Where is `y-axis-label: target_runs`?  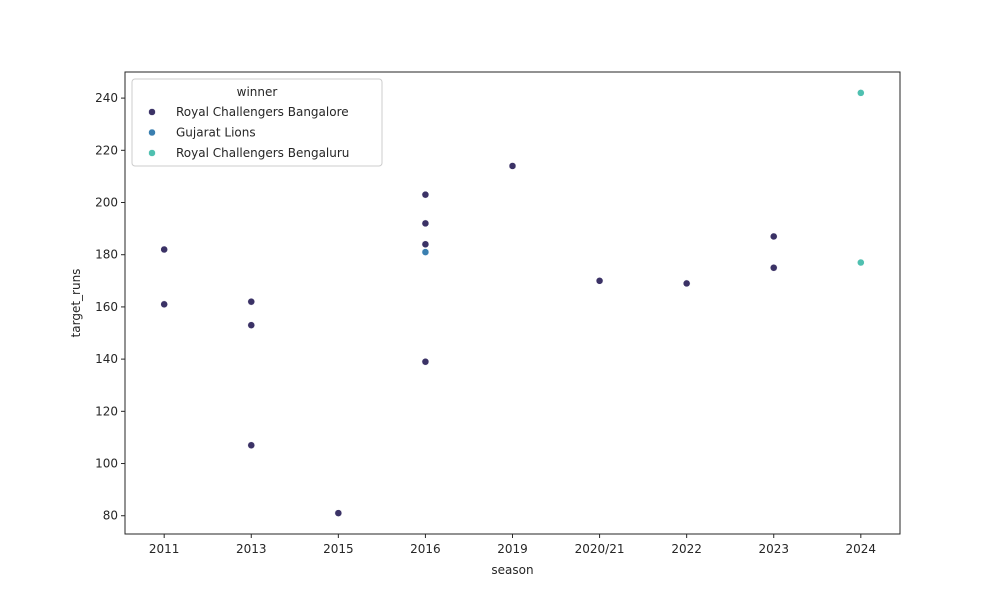
y-axis-label: target_runs is located at coordinates (76, 303).